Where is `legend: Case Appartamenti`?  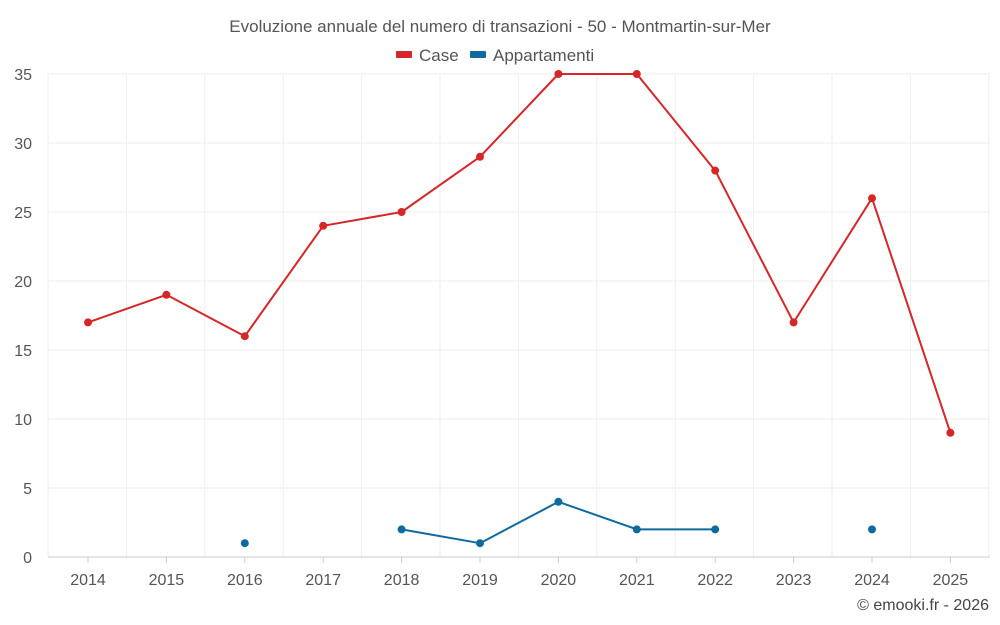 legend: Case Appartamenti is located at coordinates (495, 55).